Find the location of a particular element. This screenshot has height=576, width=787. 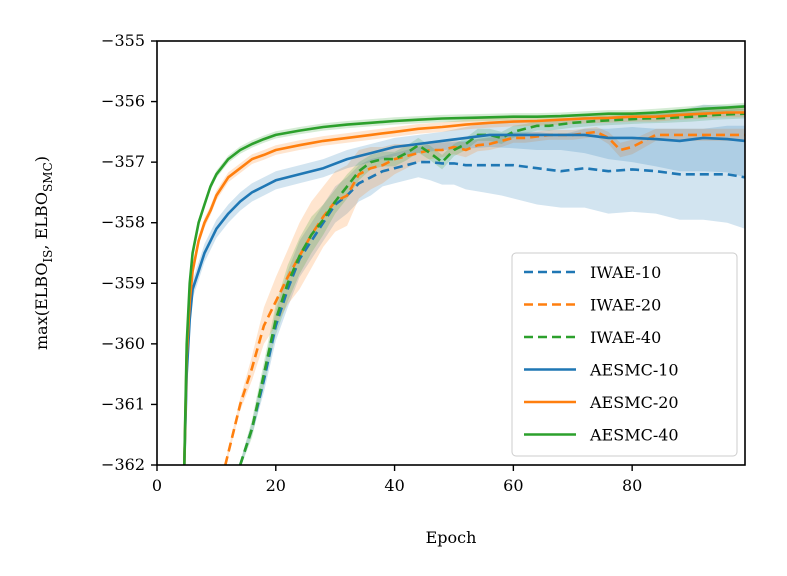

x-tick-label: 60 is located at coordinates (513, 485).